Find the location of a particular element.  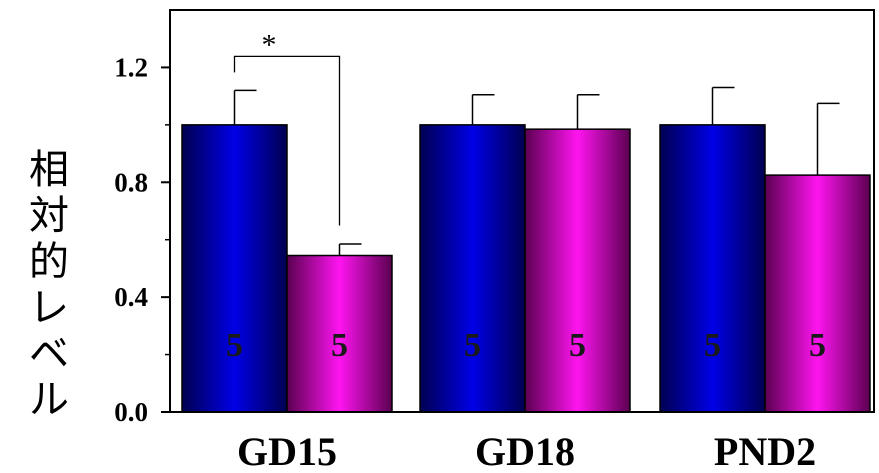

y-tick-label: 0.0 is located at coordinates (131, 412).